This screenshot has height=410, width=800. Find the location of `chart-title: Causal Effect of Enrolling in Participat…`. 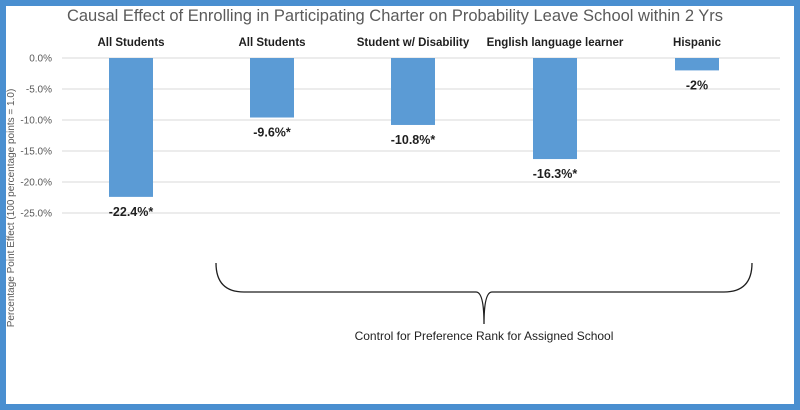

chart-title: Causal Effect of Enrolling in Participat… is located at coordinates (395, 16).